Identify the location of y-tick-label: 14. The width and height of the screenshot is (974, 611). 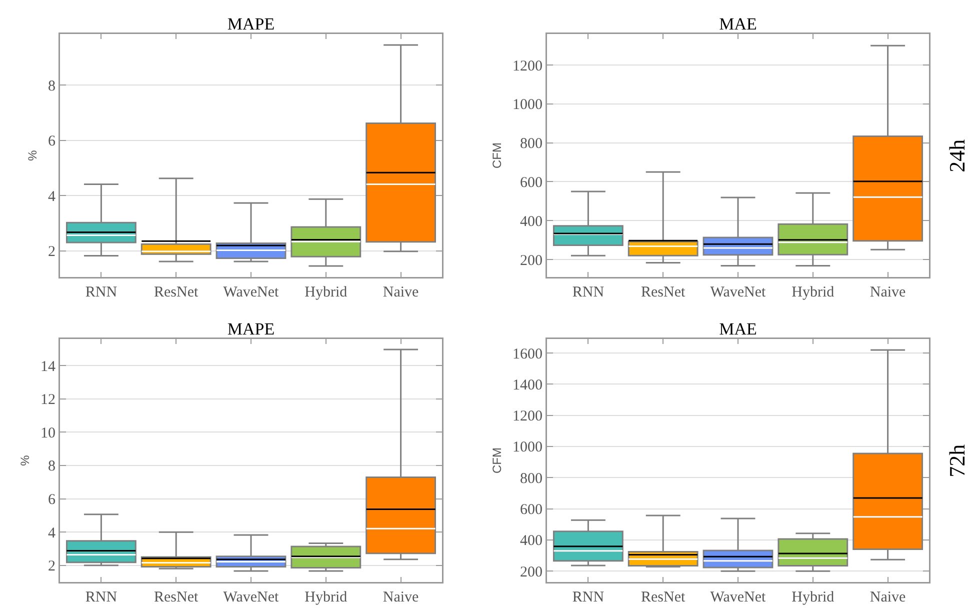
(48, 366).